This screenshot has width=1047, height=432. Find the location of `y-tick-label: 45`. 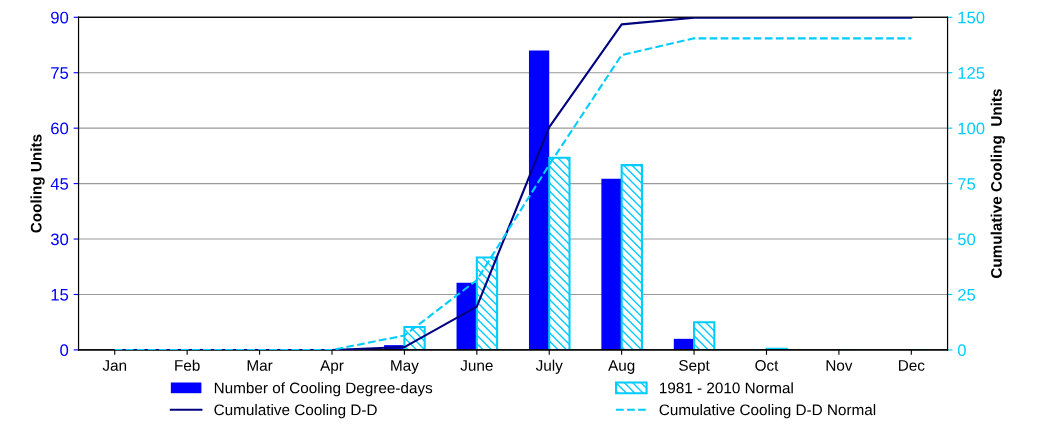

y-tick-label: 45 is located at coordinates (59, 184).